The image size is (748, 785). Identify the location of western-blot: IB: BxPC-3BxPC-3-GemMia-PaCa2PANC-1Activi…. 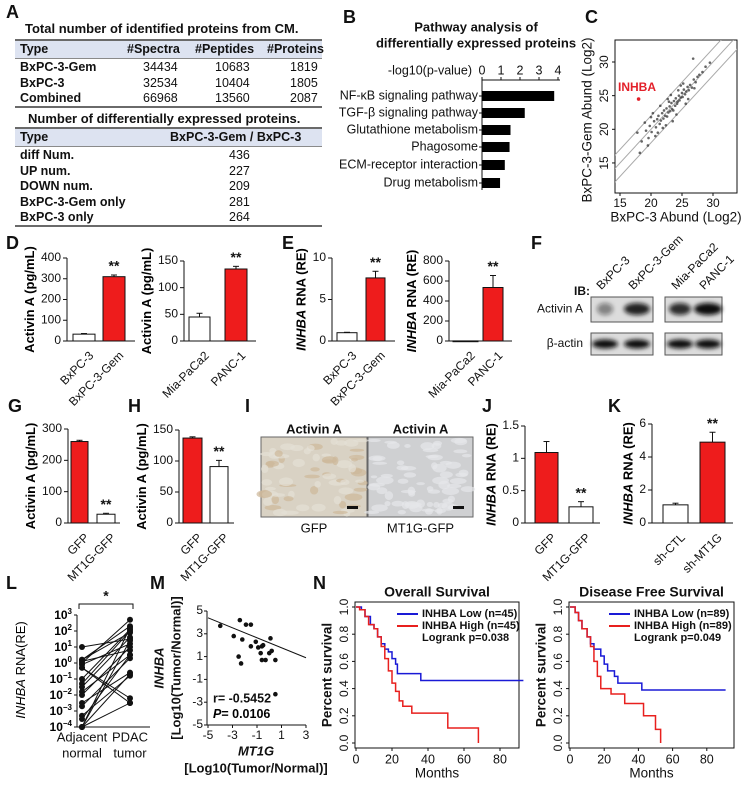
(637, 294).